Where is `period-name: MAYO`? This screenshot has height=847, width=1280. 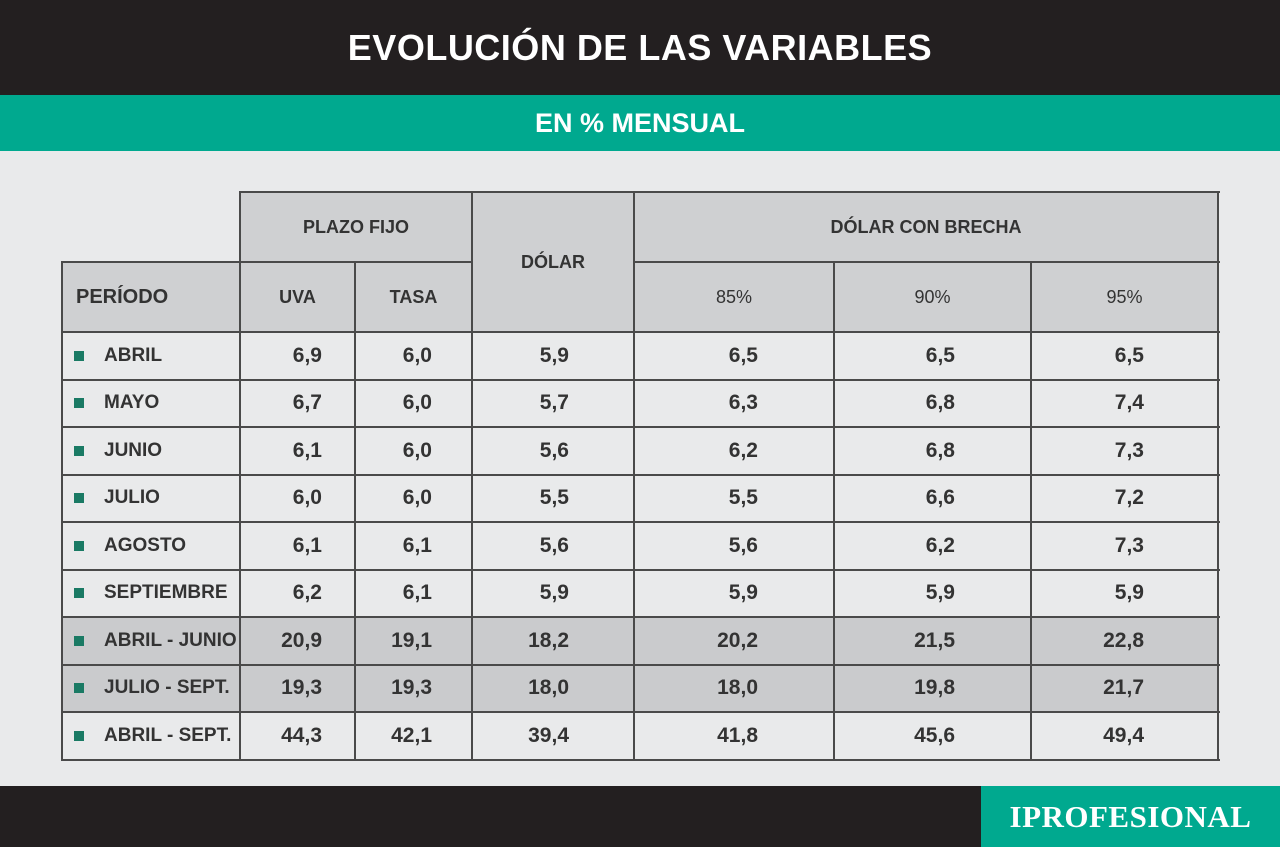
period-name: MAYO is located at coordinates (132, 403).